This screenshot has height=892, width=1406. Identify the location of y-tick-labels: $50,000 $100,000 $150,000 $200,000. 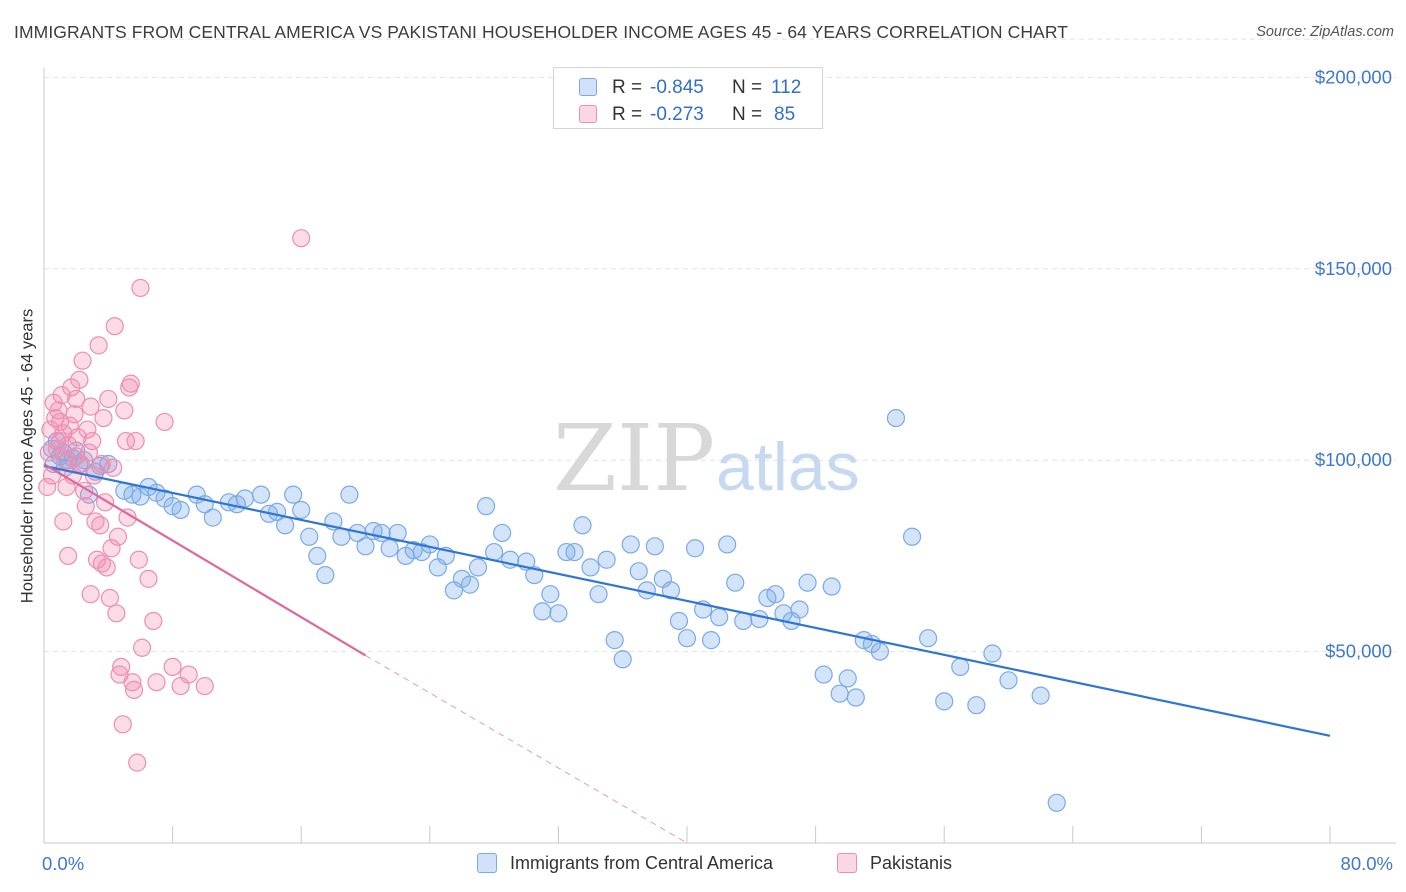
(1353, 363).